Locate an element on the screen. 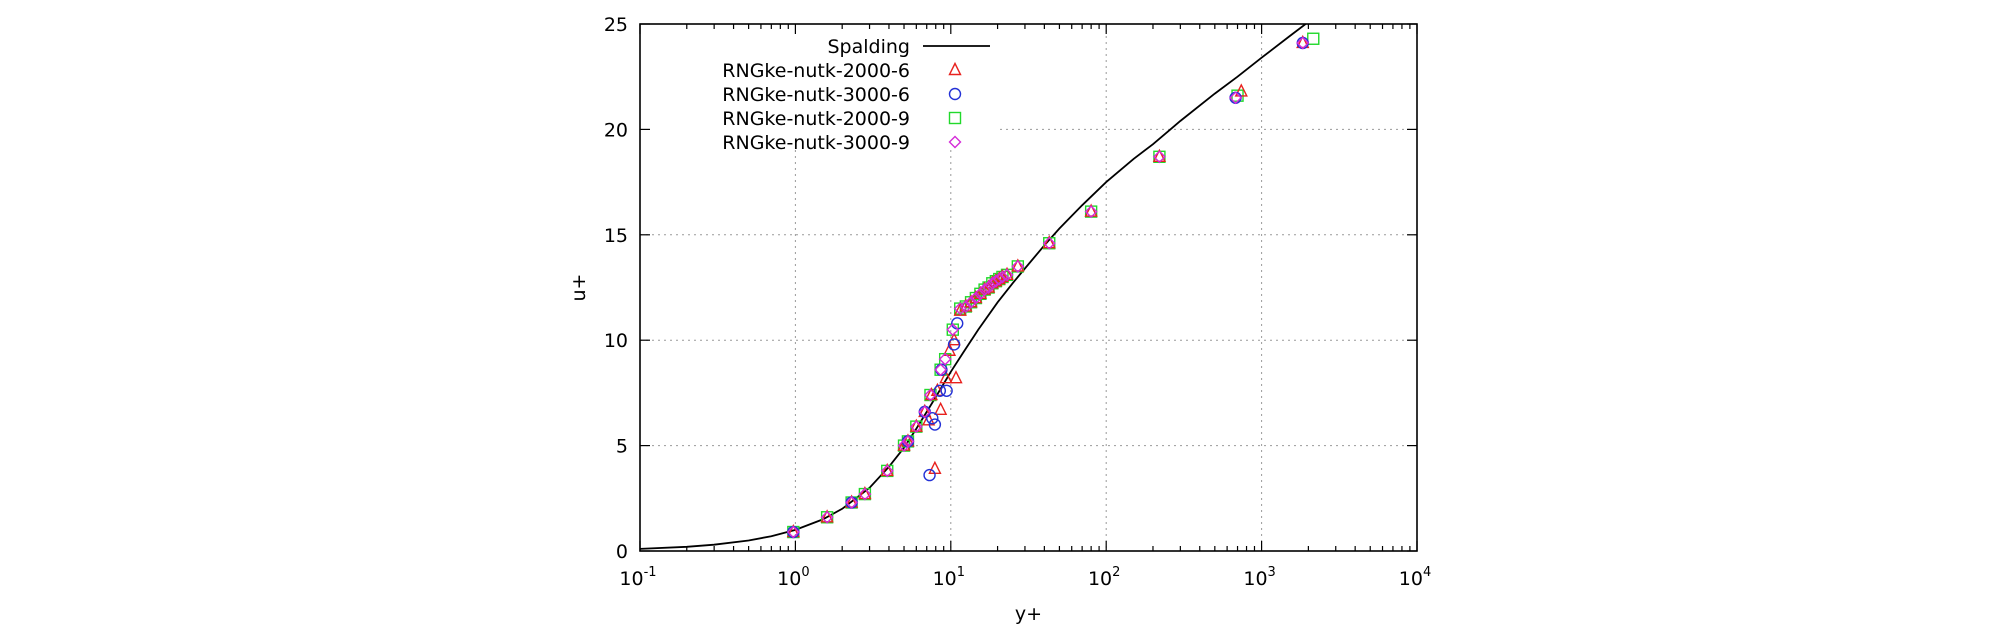 Image resolution: width=2008 pixels, height=638 pixels. legend-samples is located at coordinates (956, 97).